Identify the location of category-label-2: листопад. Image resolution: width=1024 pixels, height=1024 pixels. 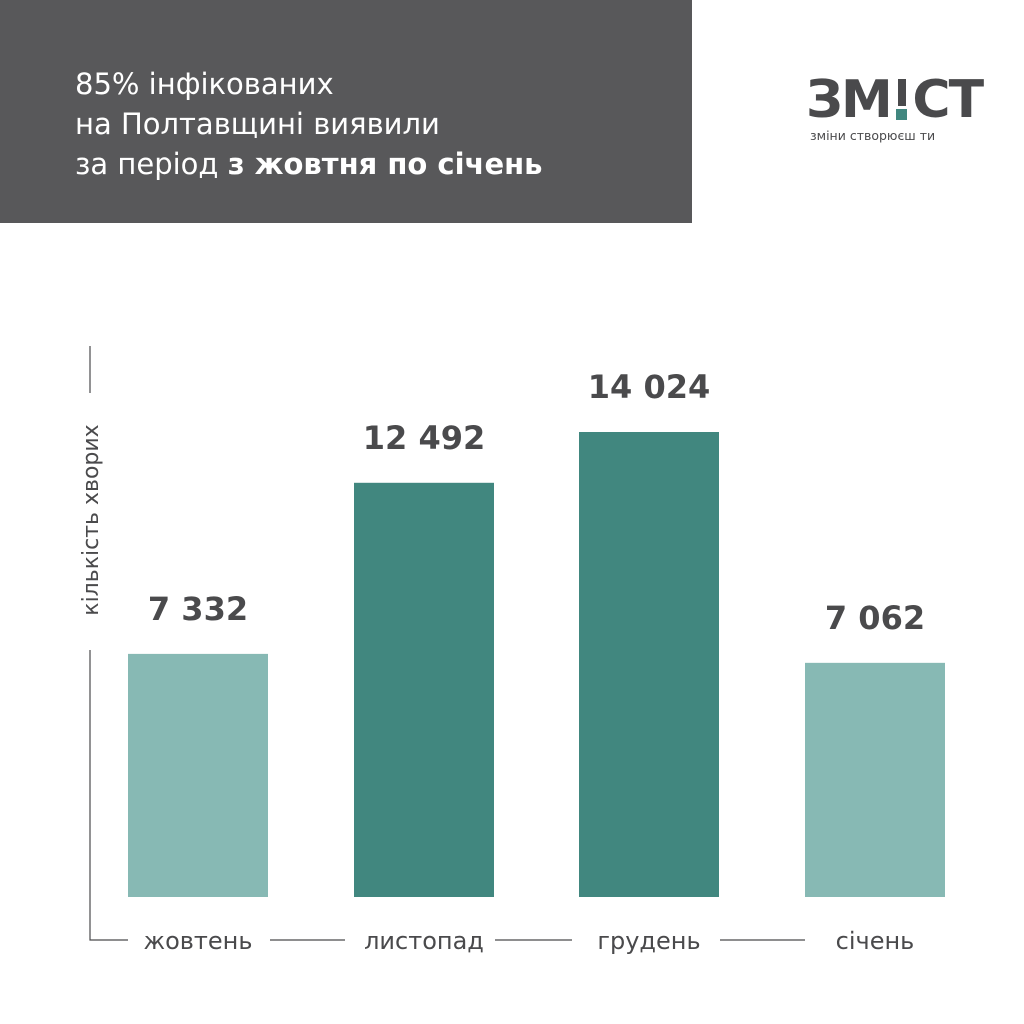
(424, 941).